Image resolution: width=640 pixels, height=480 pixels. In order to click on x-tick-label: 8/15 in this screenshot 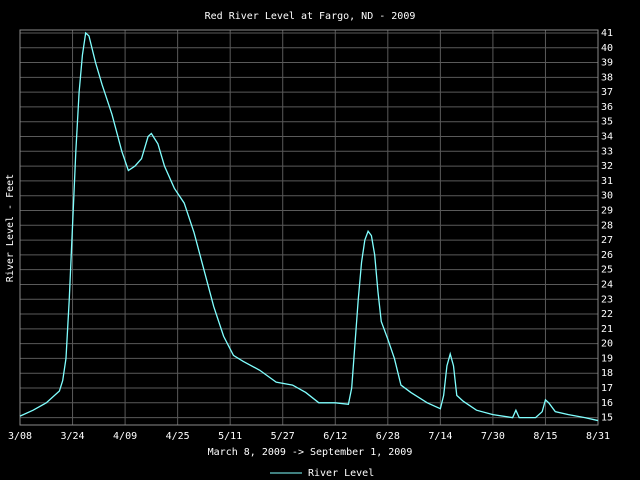, I will do `click(545, 436)`.